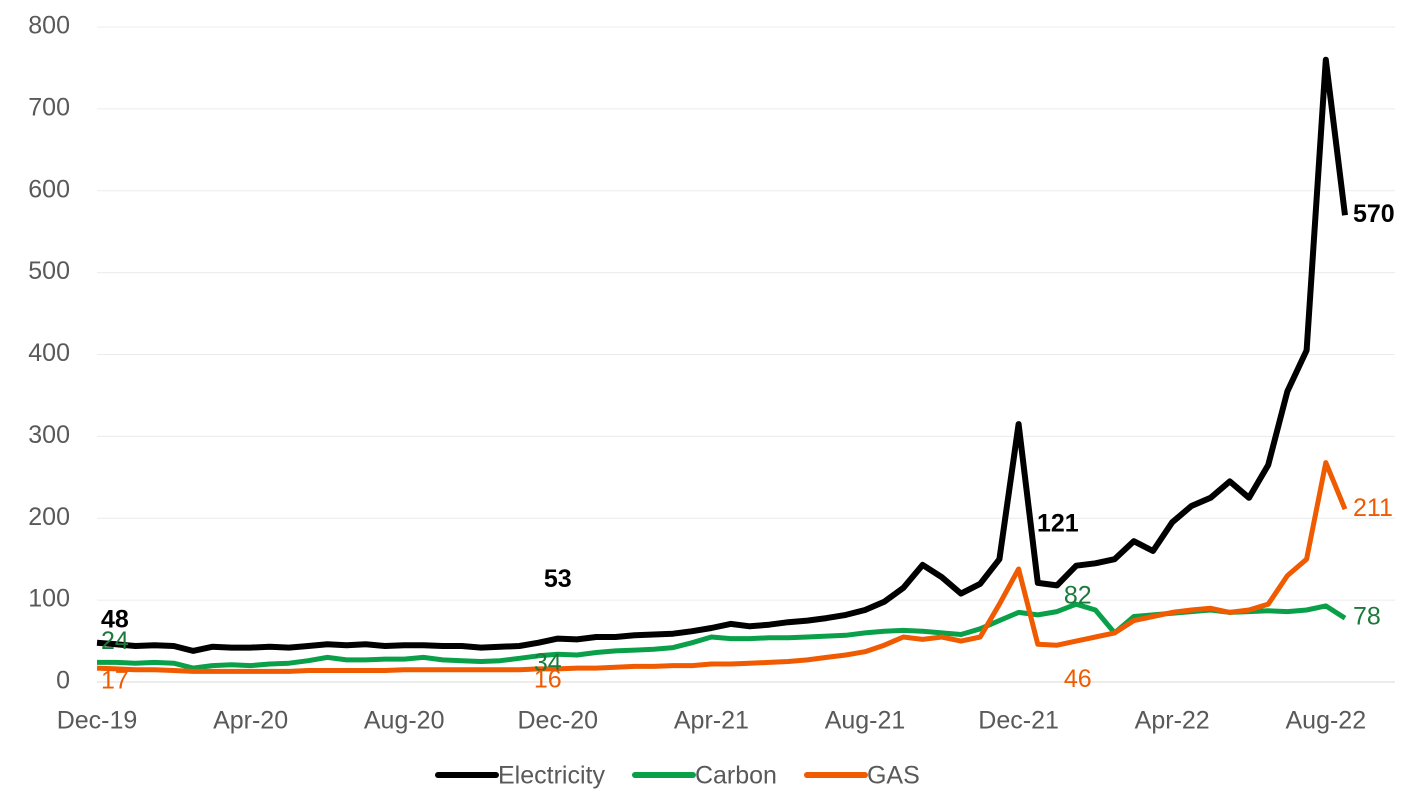 The height and width of the screenshot is (799, 1406). I want to click on legend-label: Carbon, so click(736, 776).